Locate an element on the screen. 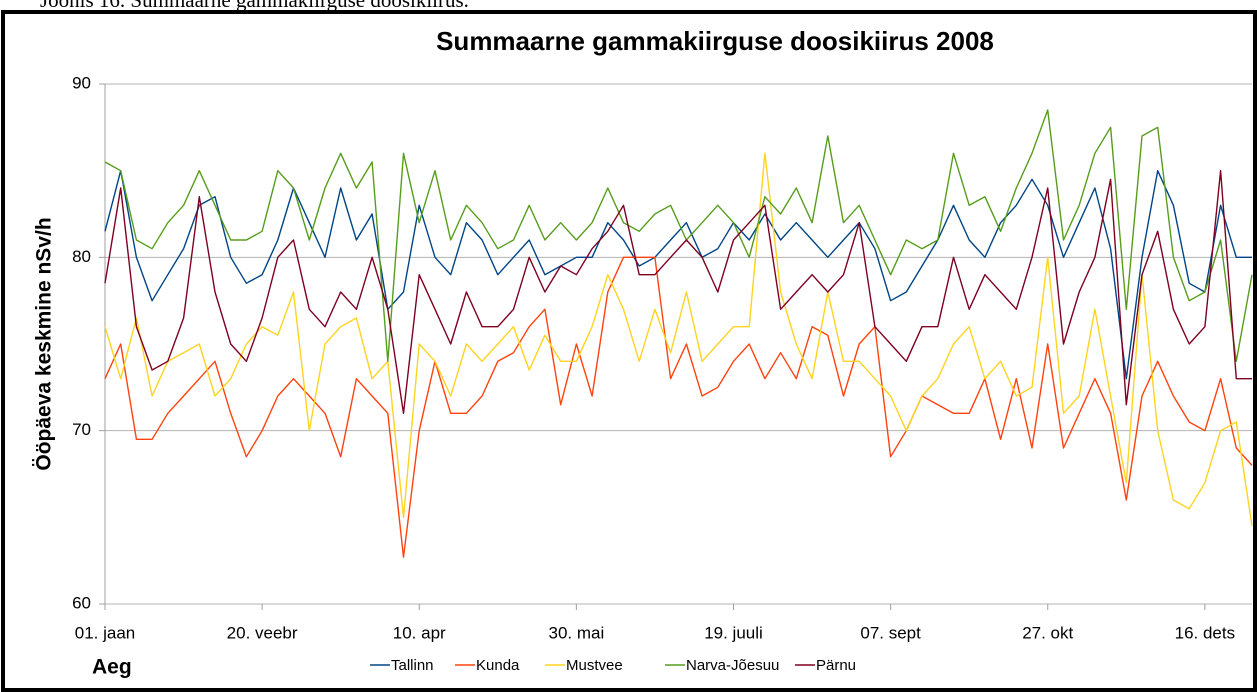 Image resolution: width=1257 pixels, height=692 pixels. x-tick-label: 16. dets is located at coordinates (1205, 632).